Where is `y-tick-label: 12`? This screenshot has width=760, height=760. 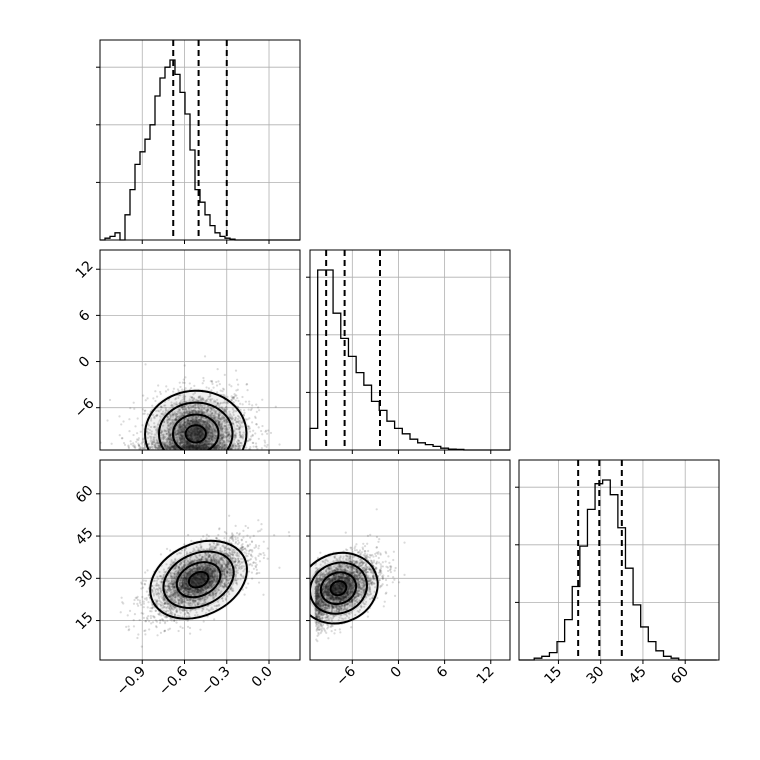 y-tick-label: 12 is located at coordinates (85, 270).